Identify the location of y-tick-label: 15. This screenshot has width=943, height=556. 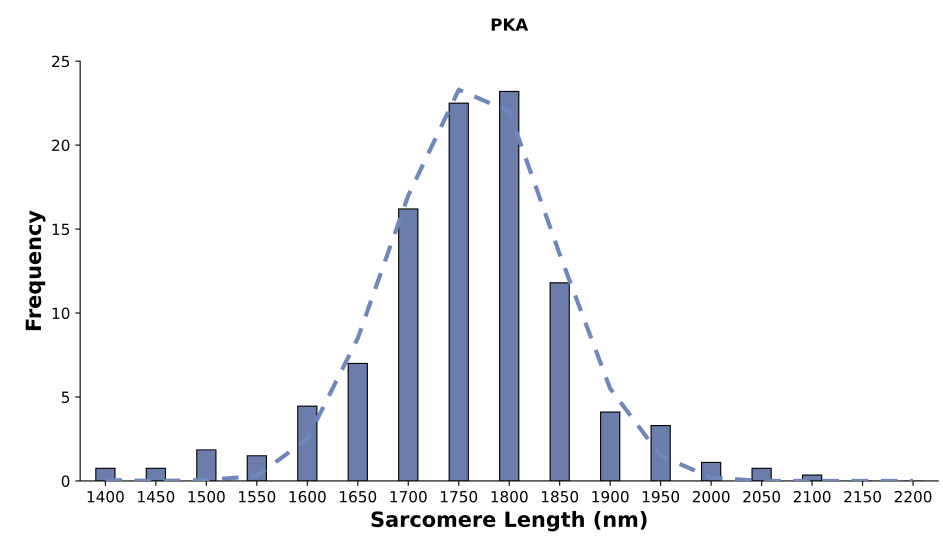
(61, 230).